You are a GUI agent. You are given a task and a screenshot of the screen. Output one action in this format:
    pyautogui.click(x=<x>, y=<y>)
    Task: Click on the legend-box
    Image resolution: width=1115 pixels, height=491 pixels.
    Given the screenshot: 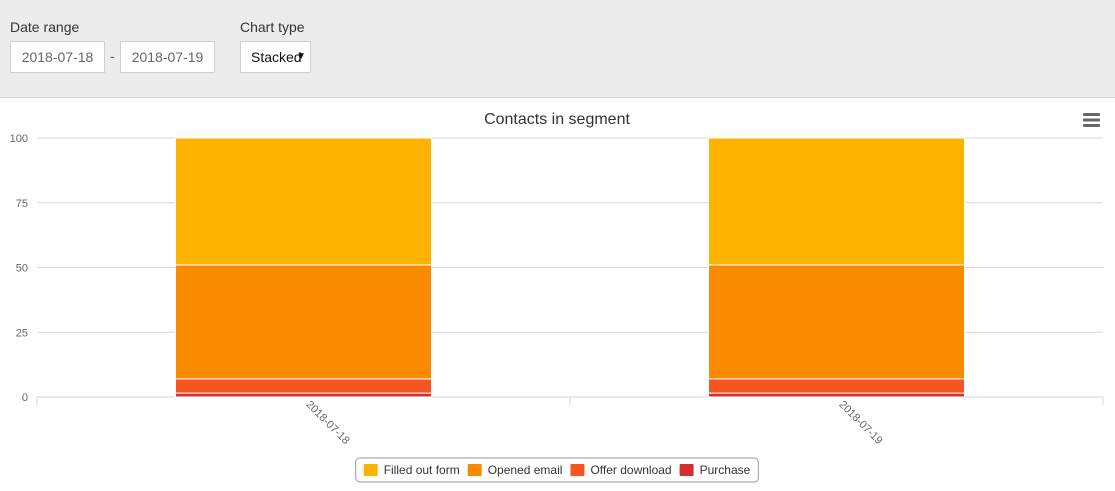 What is the action you would take?
    pyautogui.click(x=557, y=470)
    